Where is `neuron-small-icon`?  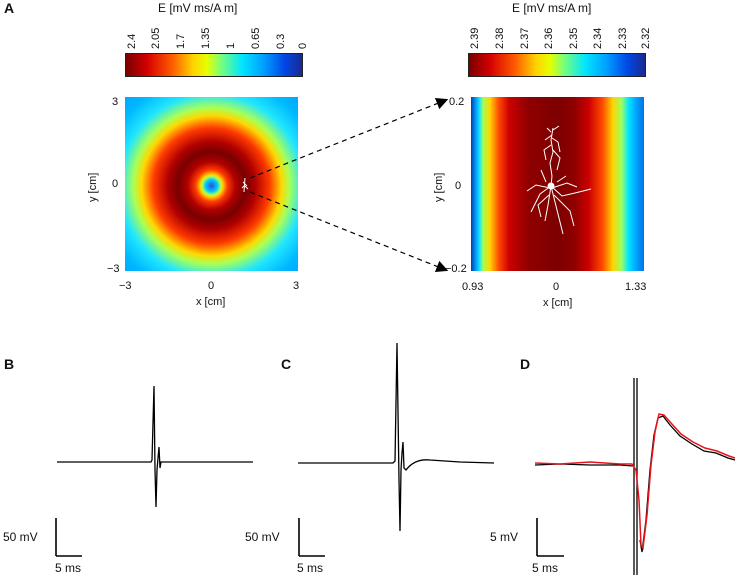
neuron-small-icon is located at coordinates (245, 185).